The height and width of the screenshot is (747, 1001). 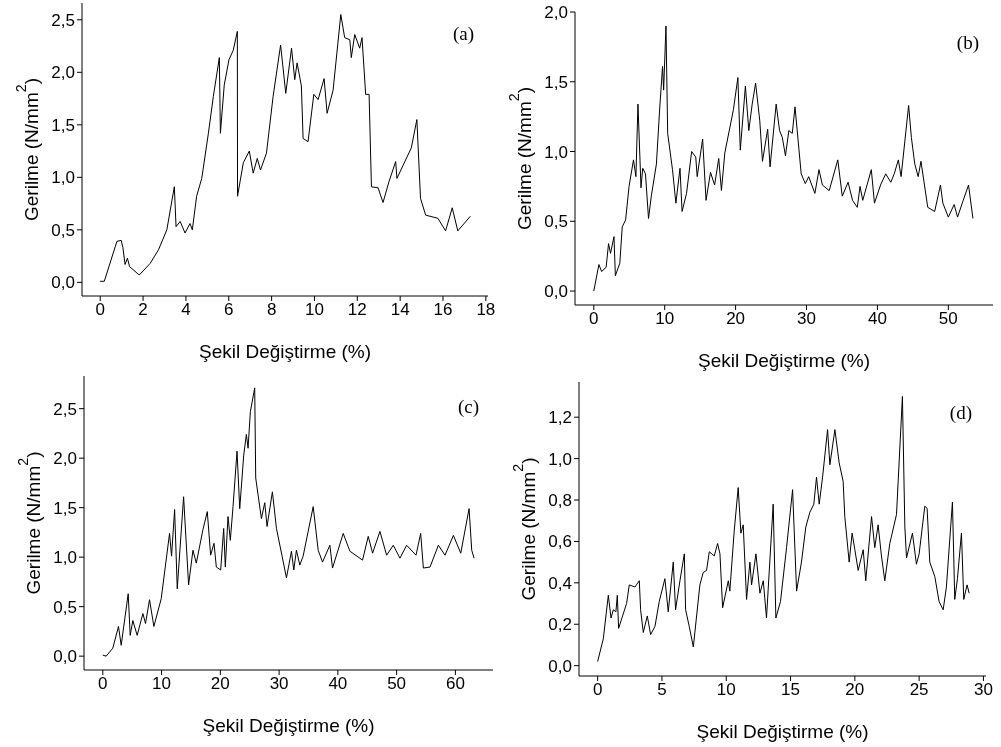 I want to click on x-tick-label: 18, so click(x=486, y=310).